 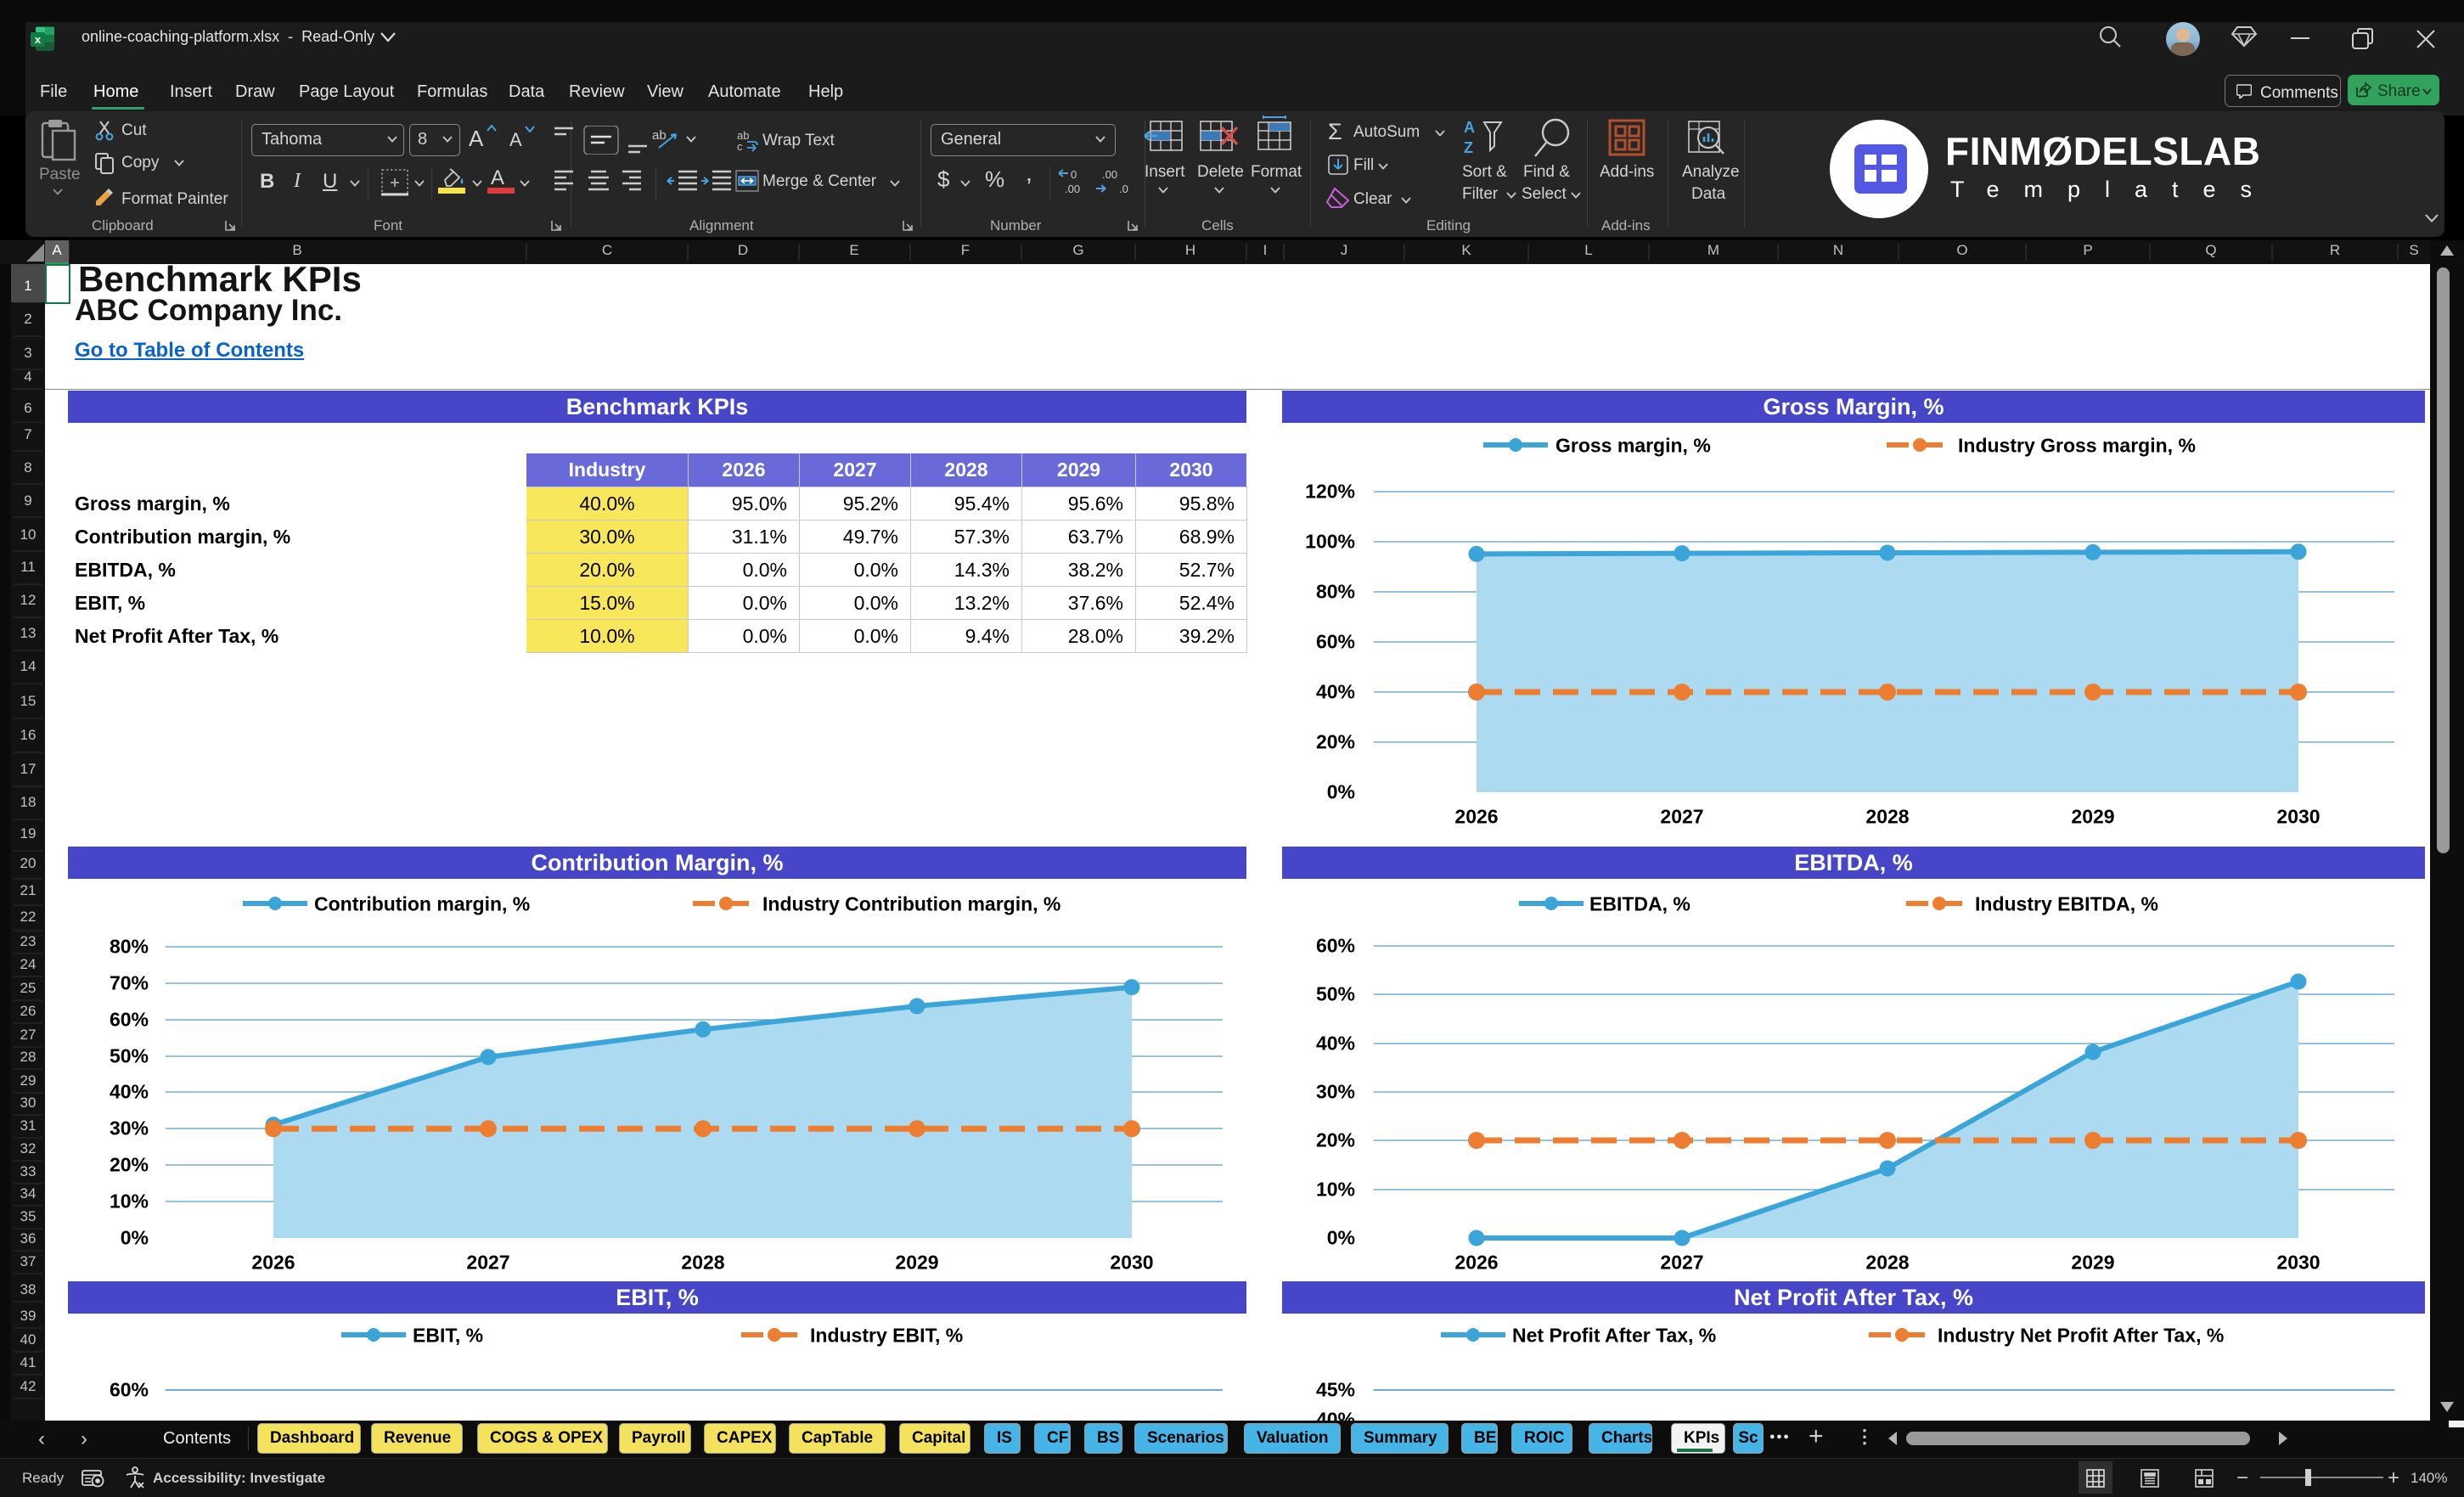 What do you see at coordinates (1469, 127) in the screenshot?
I see `svg-text: A` at bounding box center [1469, 127].